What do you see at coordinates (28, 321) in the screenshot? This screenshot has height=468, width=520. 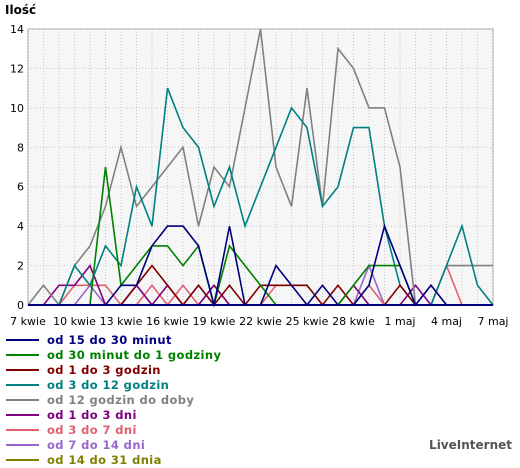 I see `x-tick-label: 7 kwie` at bounding box center [28, 321].